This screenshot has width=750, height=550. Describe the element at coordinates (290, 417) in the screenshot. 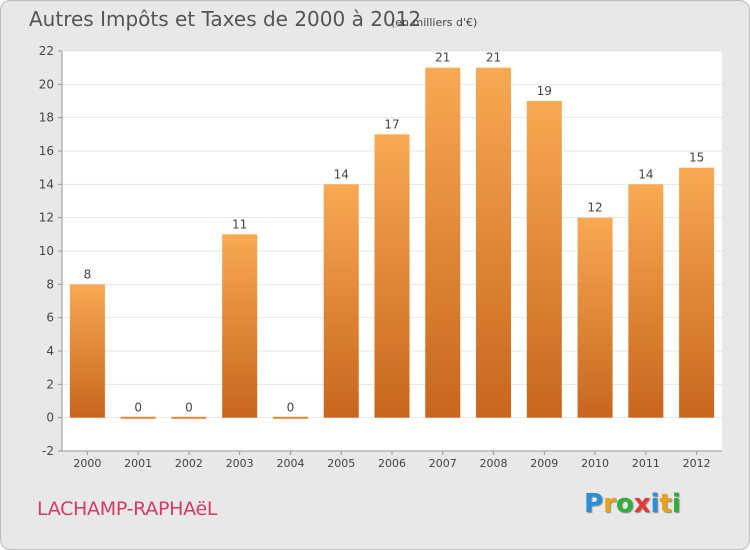

I see `bar-2004` at that location.